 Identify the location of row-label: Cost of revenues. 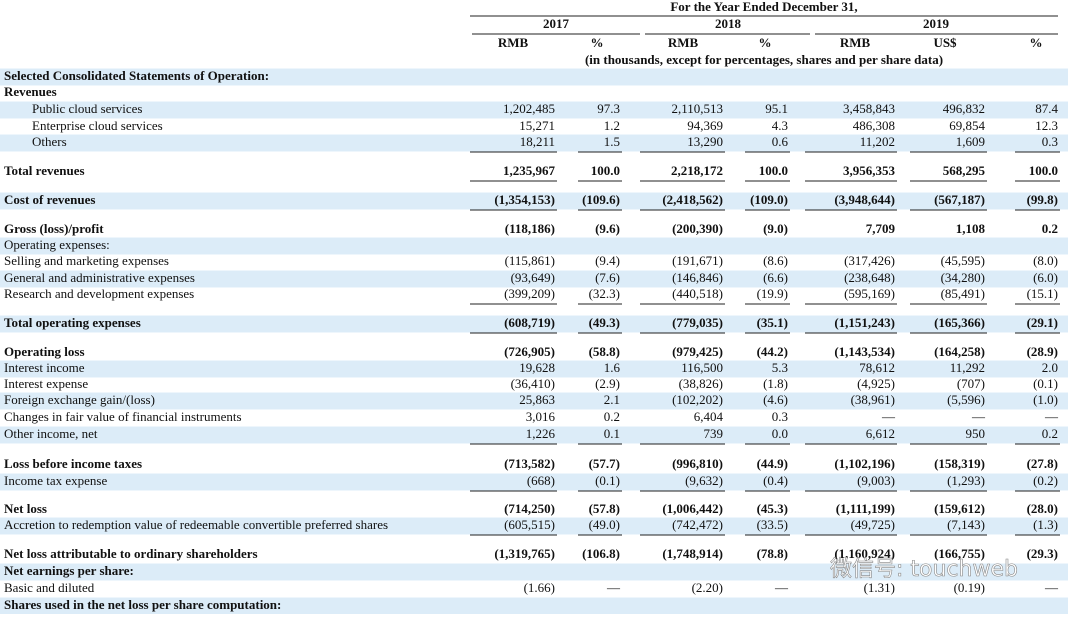
(49, 199).